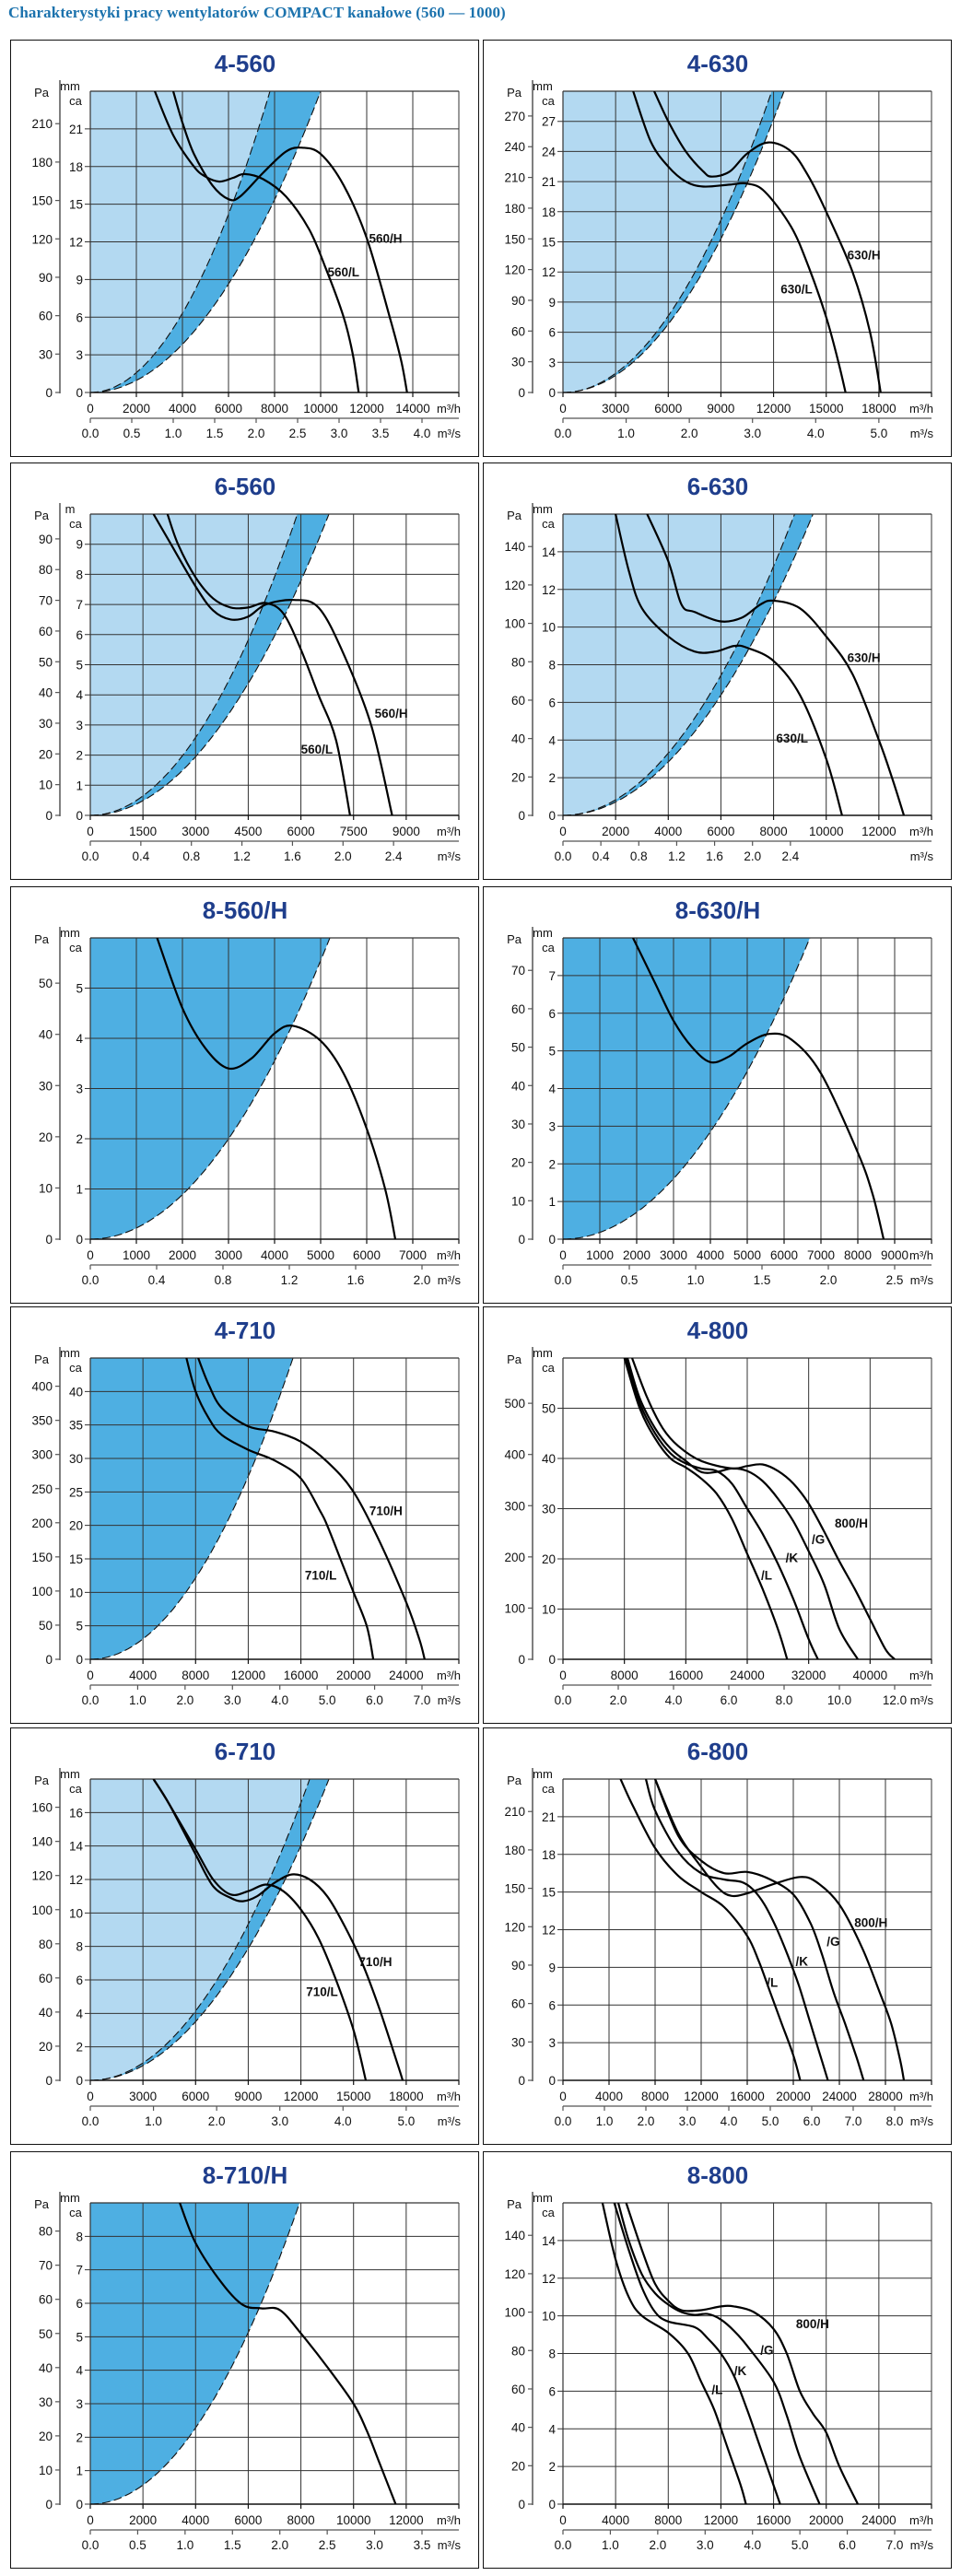 This screenshot has height=2576, width=961. What do you see at coordinates (422, 433) in the screenshot?
I see `x2-tick-label: 4.0` at bounding box center [422, 433].